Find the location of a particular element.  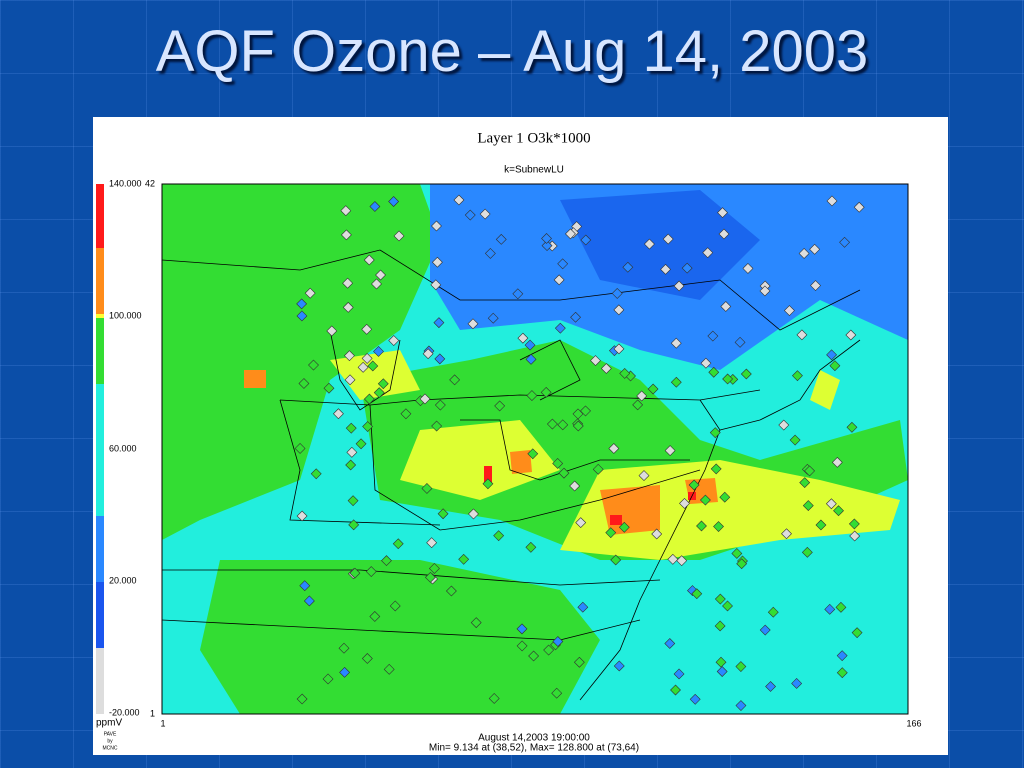

credit: MCNC is located at coordinates (110, 748).